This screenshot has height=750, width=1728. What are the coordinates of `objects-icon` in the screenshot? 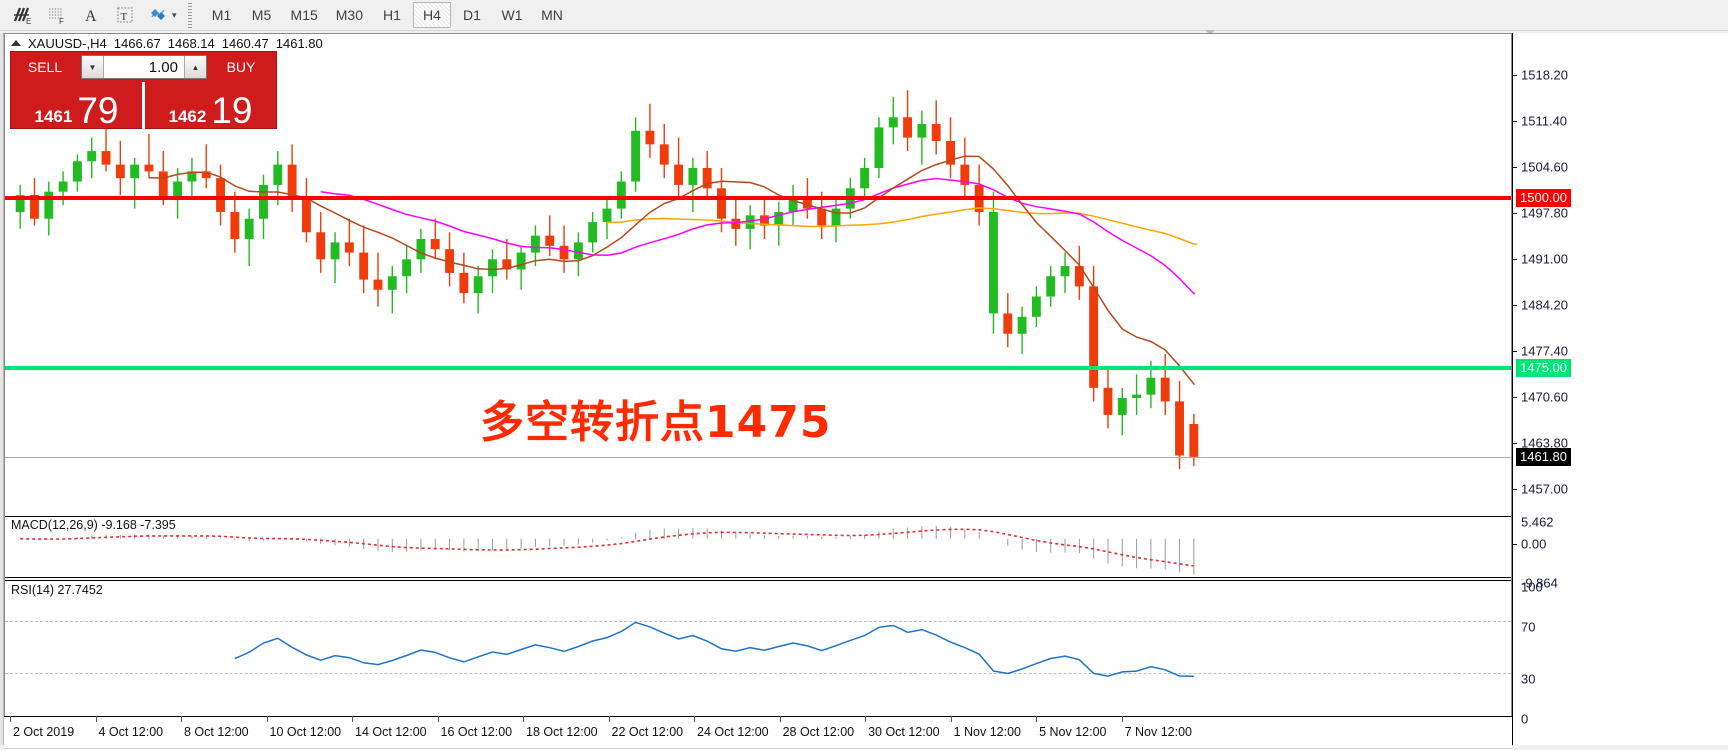 It's located at (159, 15).